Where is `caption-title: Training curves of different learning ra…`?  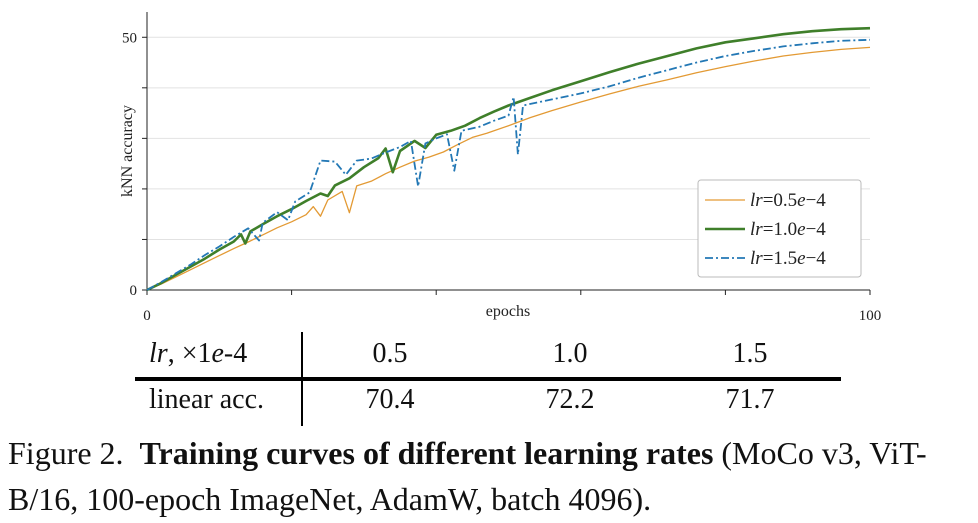
caption-title: Training curves of different learning ra… is located at coordinates (426, 453).